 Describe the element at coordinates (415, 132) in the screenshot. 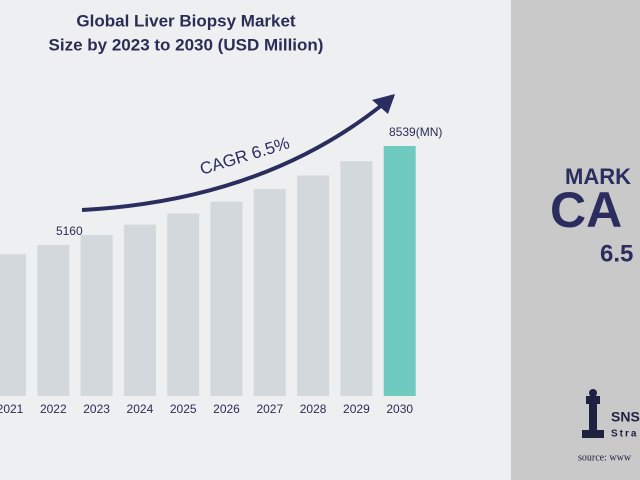

I see `value-label: 8539(MN)` at that location.